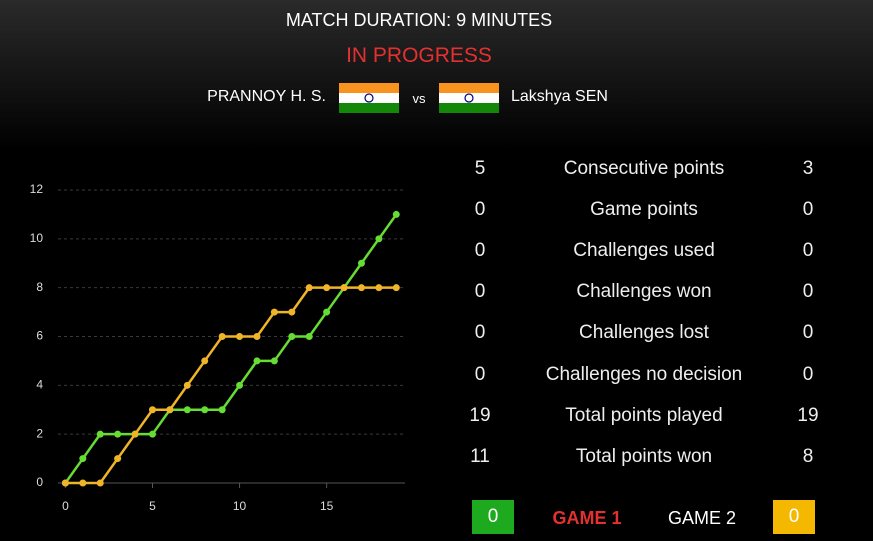 The height and width of the screenshot is (541, 873). Describe the element at coordinates (327, 506) in the screenshot. I see `x-tick-label: 15` at that location.